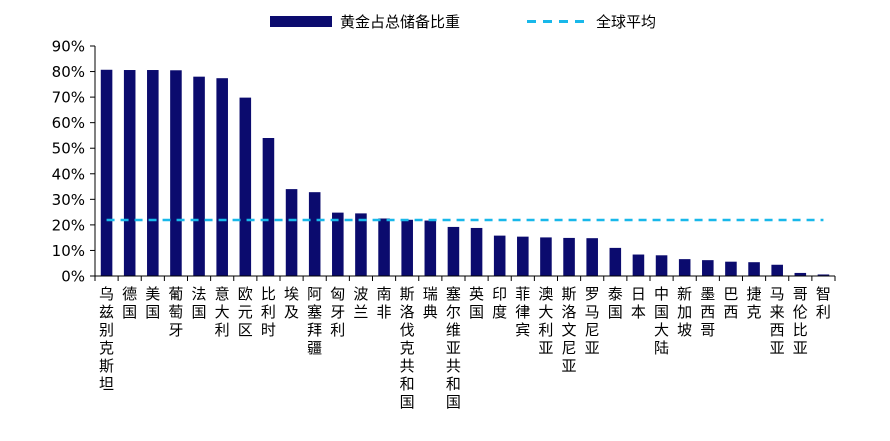 This screenshot has height=441, width=890. I want to click on x-category-label: 斯洛文尼亚, so click(569, 330).